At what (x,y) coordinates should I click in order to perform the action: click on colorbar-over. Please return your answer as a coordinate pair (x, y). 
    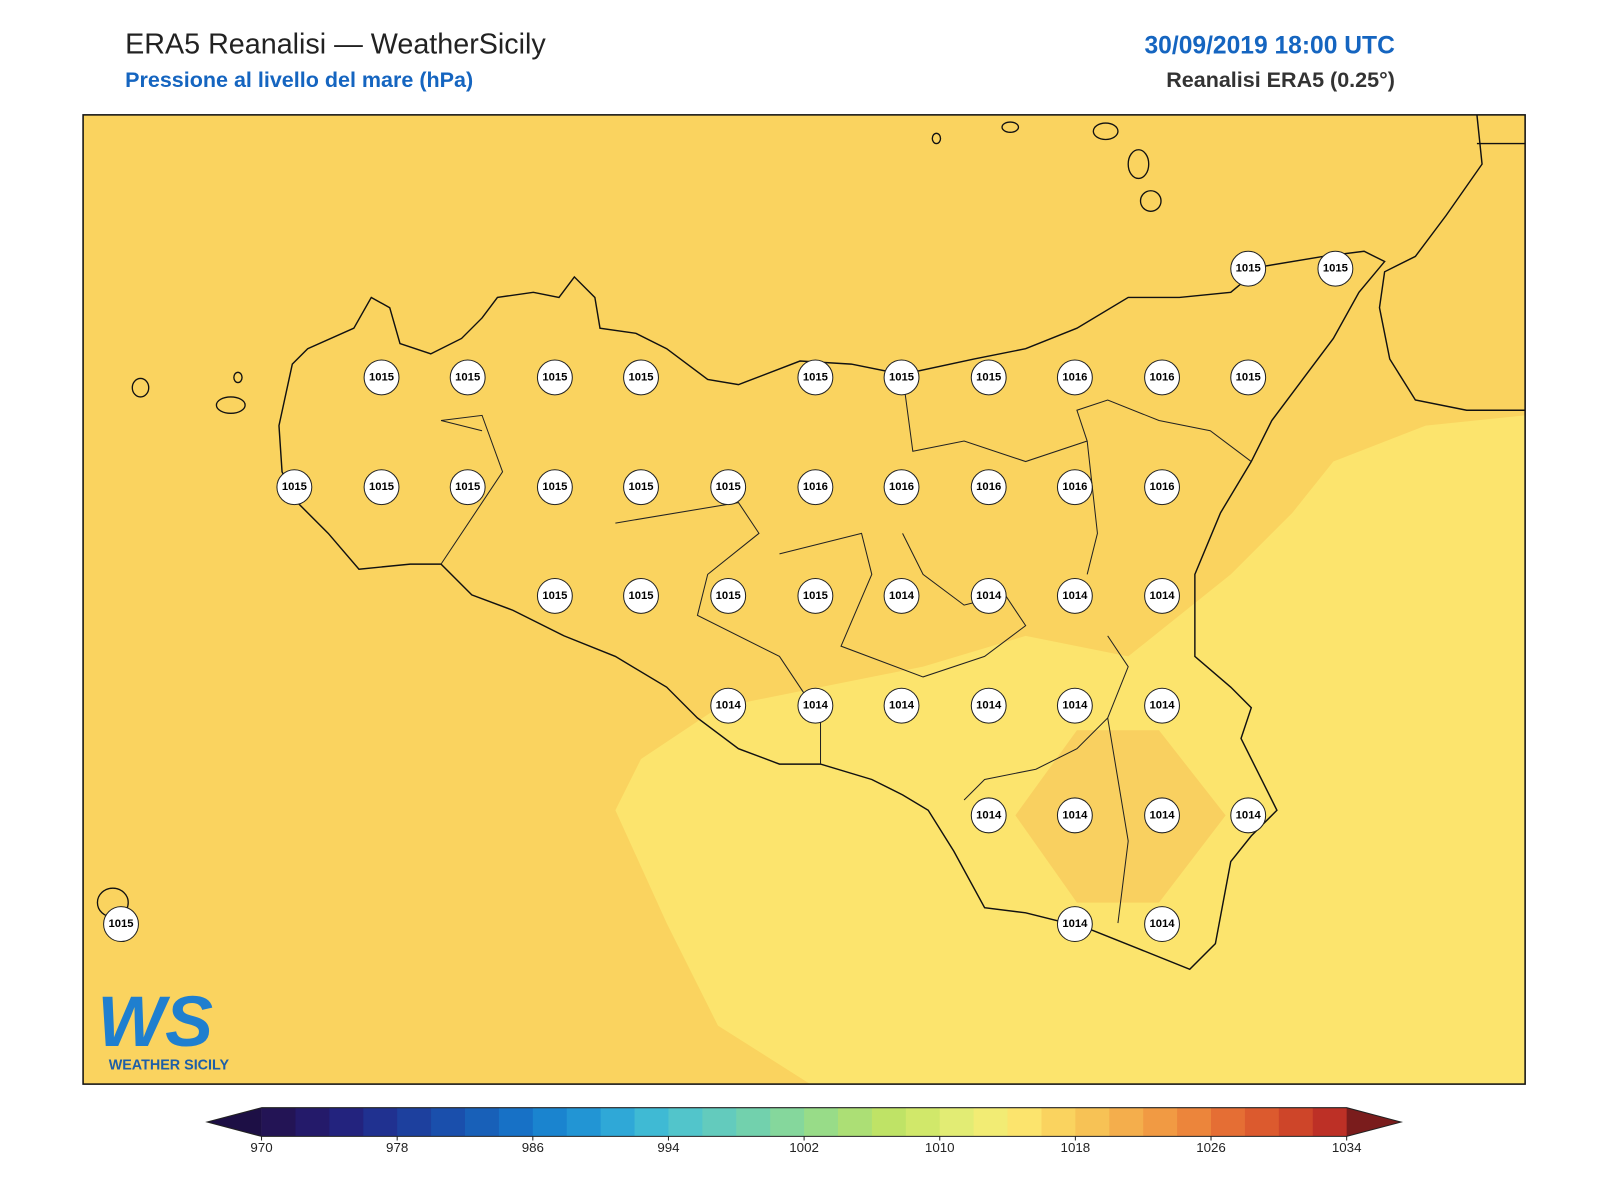
    Looking at the image, I should click on (1374, 1122).